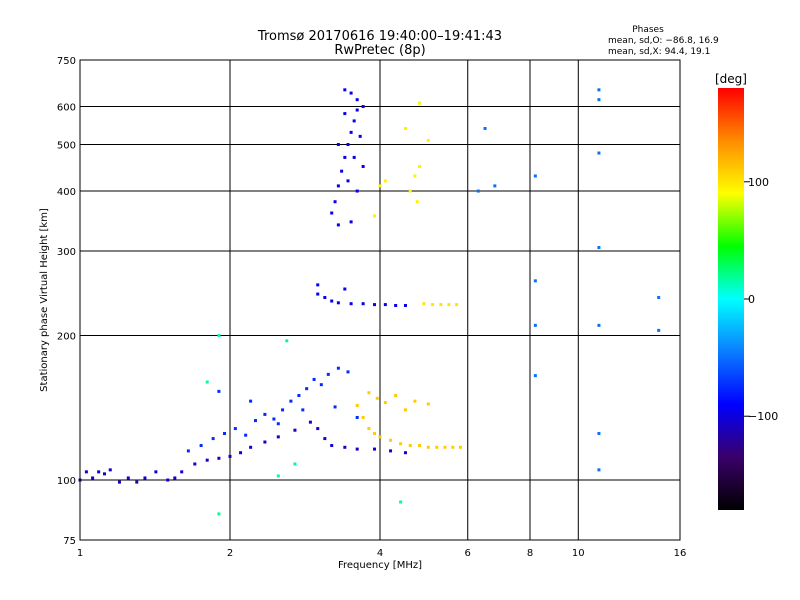 This screenshot has height=600, width=800. I want to click on colorbar-ticks: −100 0 100, so click(761, 299).